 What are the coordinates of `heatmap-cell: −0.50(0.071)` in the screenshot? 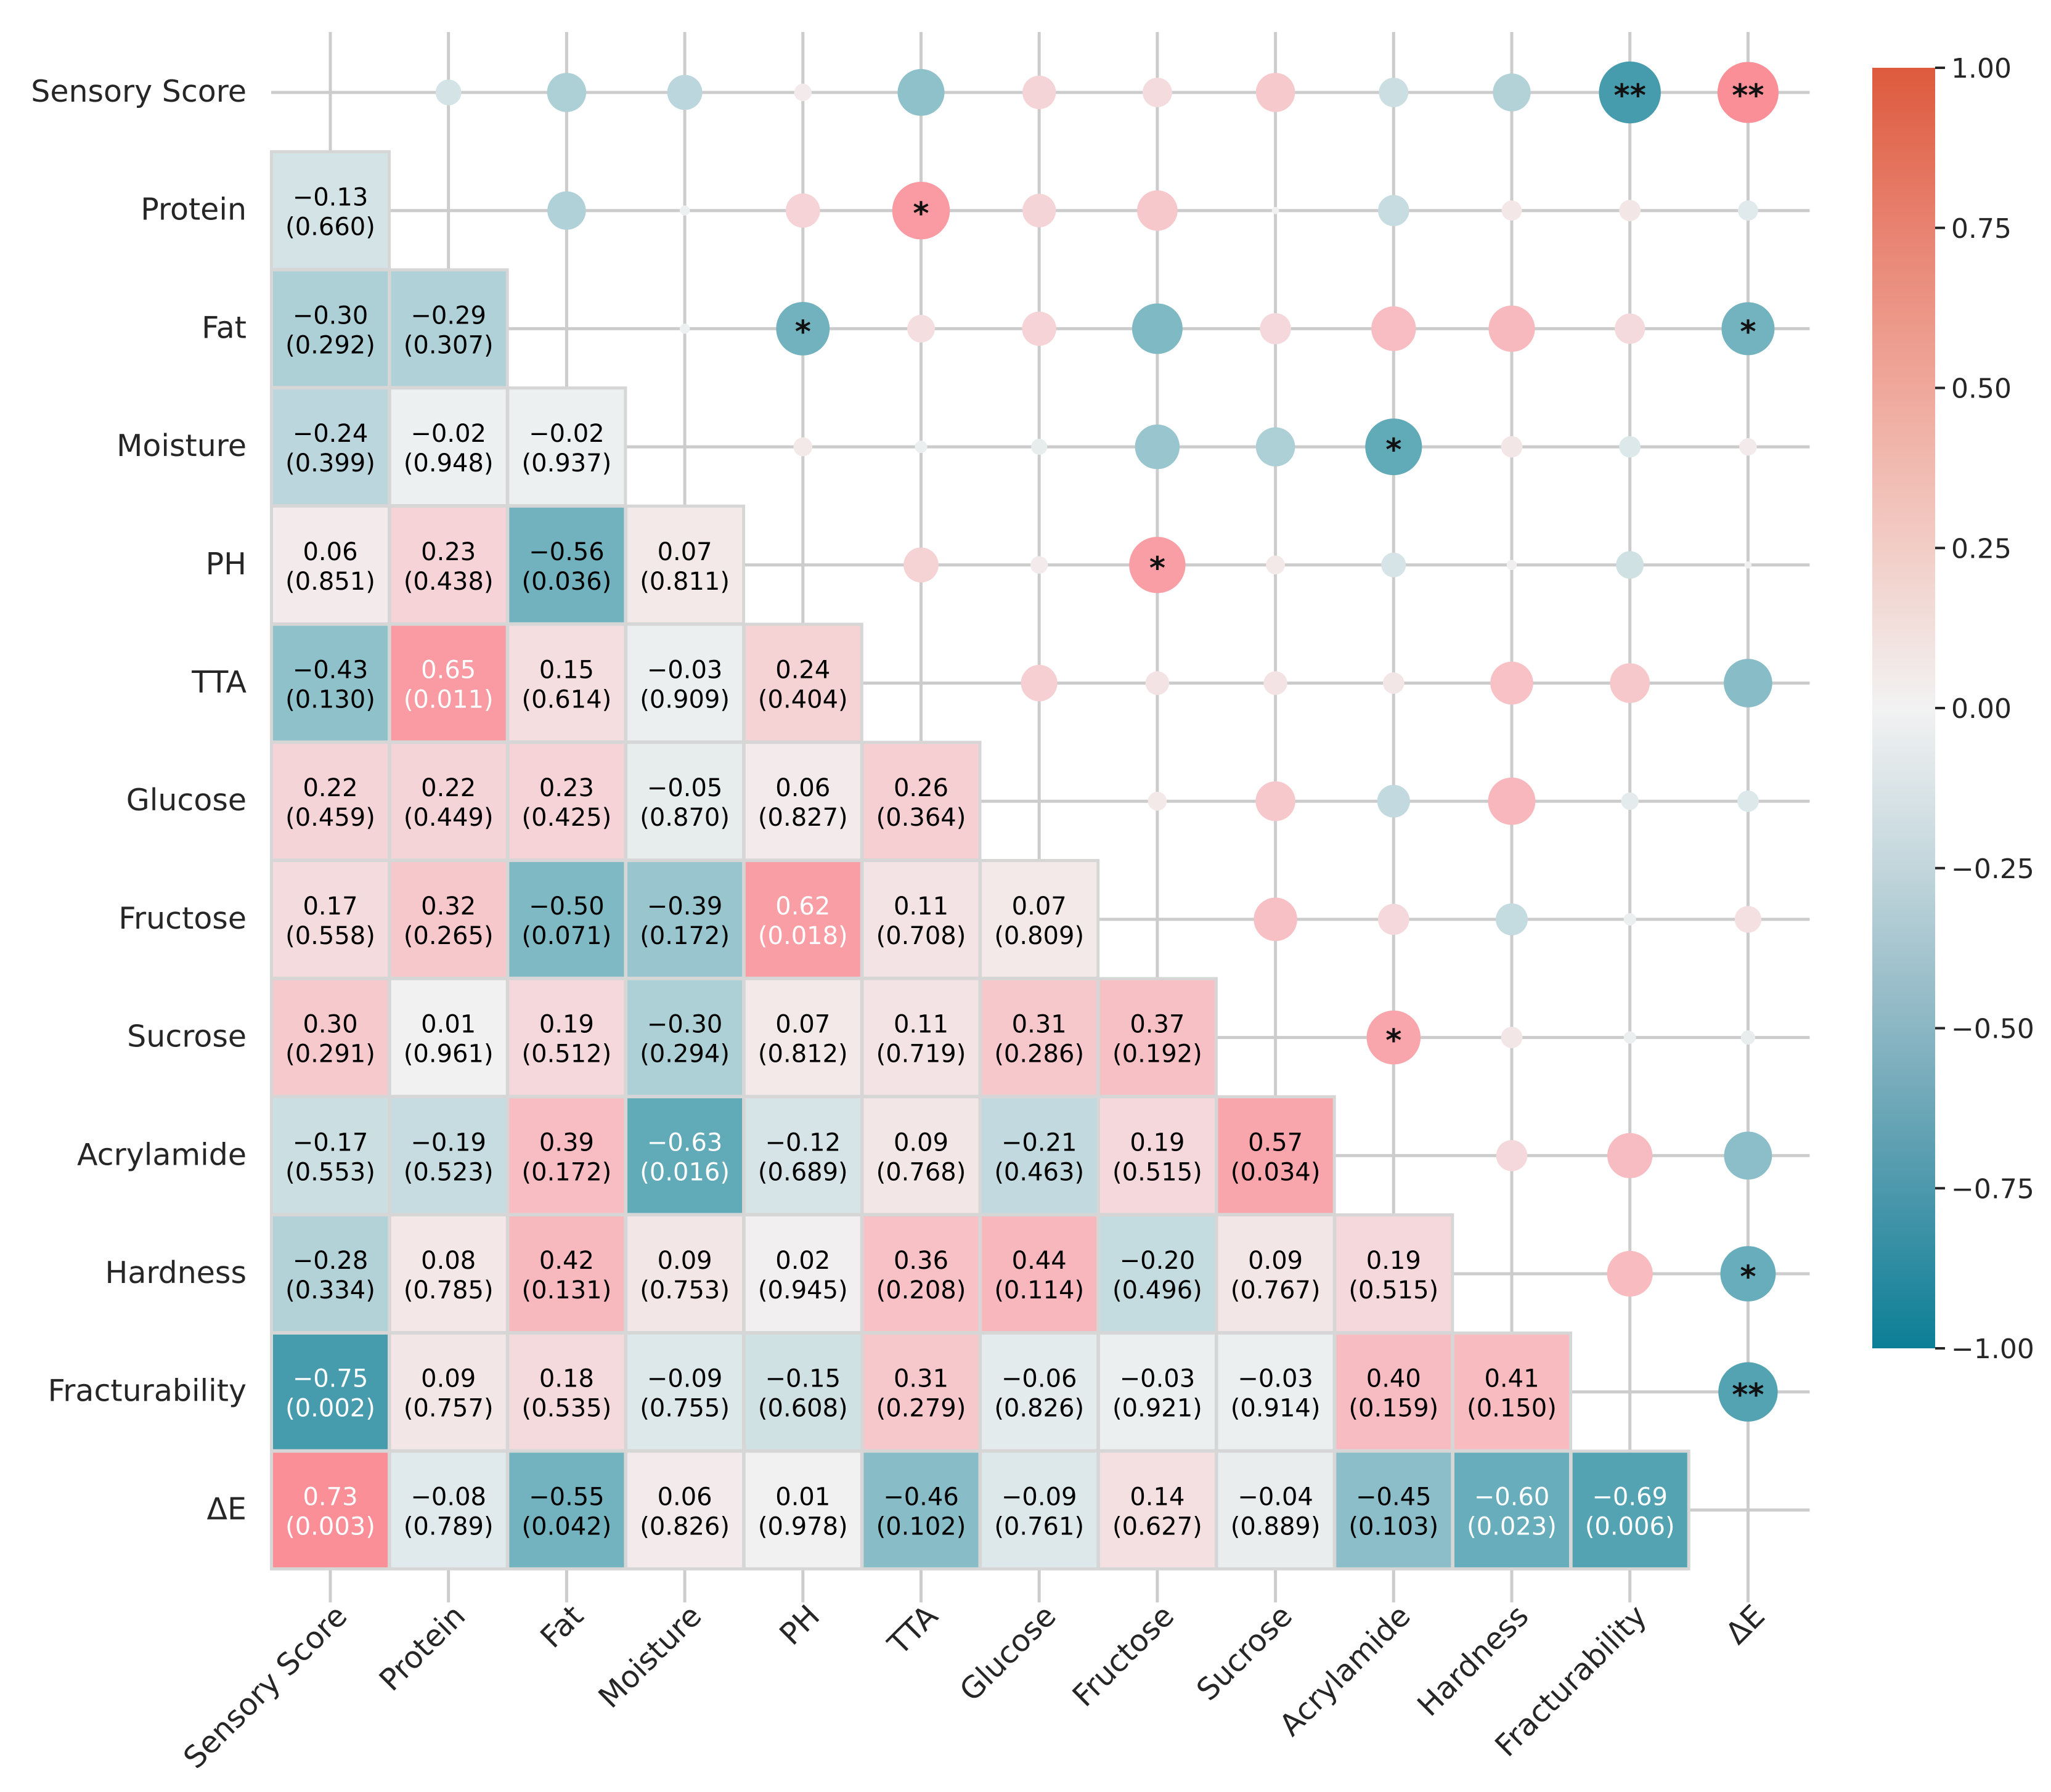 It's located at (567, 919).